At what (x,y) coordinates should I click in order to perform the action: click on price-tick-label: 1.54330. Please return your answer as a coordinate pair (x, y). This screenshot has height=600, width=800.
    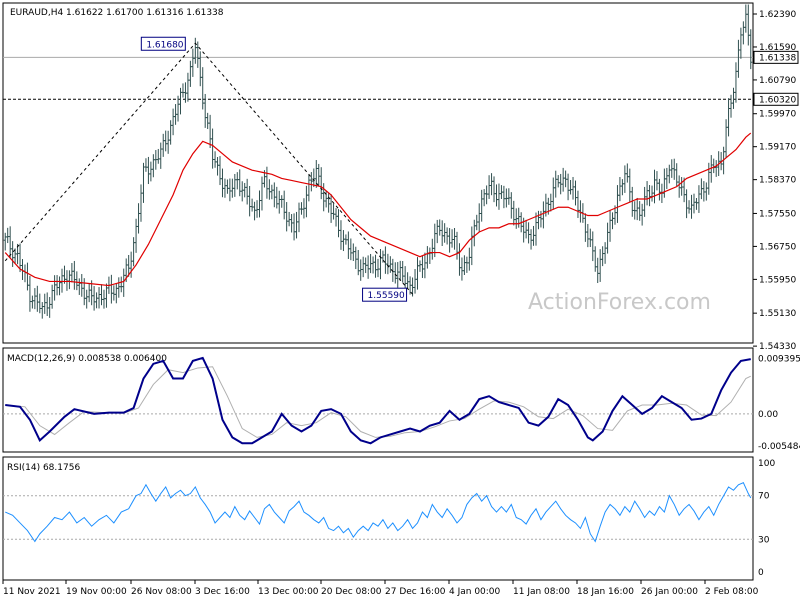
    Looking at the image, I should click on (777, 347).